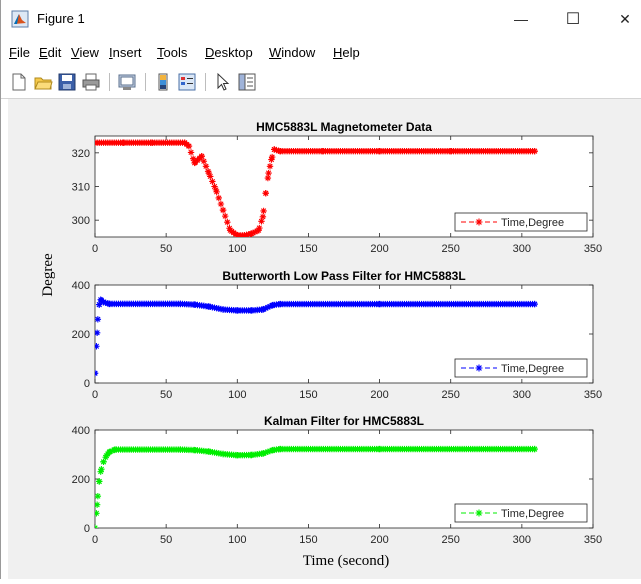 This screenshot has width=641, height=584. I want to click on menu-tools-rest: ools, so click(175, 52).